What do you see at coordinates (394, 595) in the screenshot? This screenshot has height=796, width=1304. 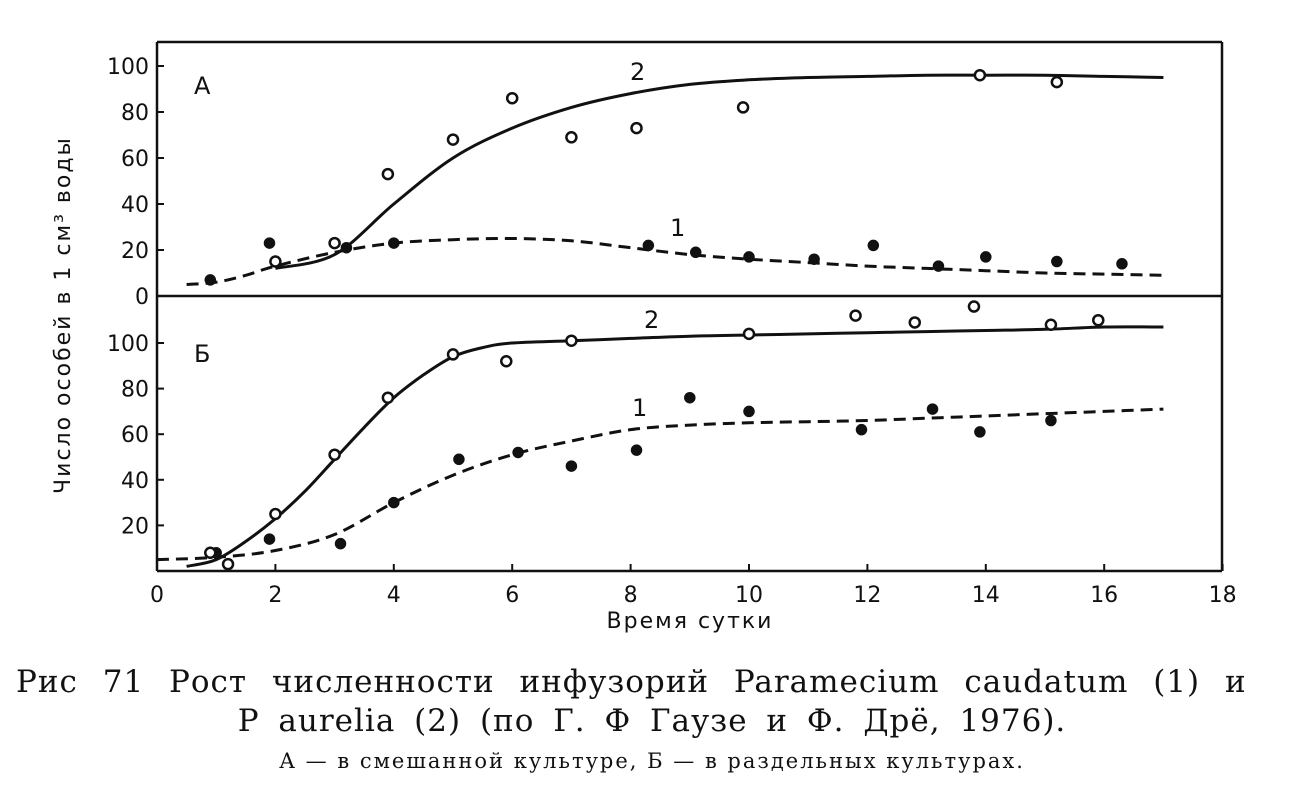 I see `xtick-label: 4` at bounding box center [394, 595].